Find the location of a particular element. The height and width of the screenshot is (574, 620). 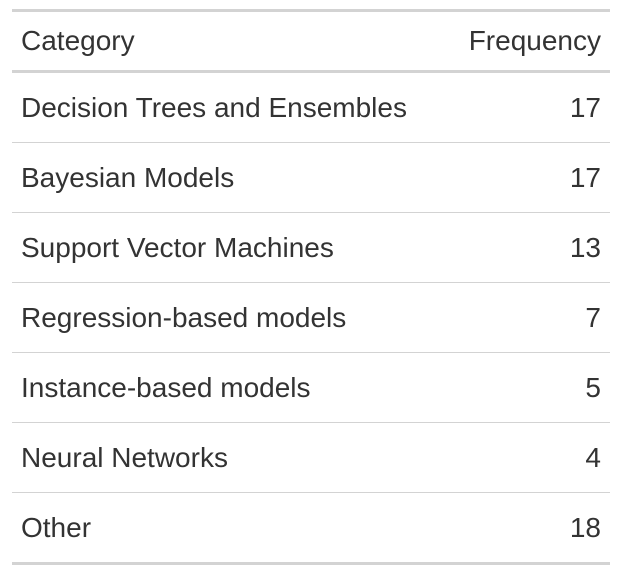

table-row: Regression-based models 7 is located at coordinates (311, 318).